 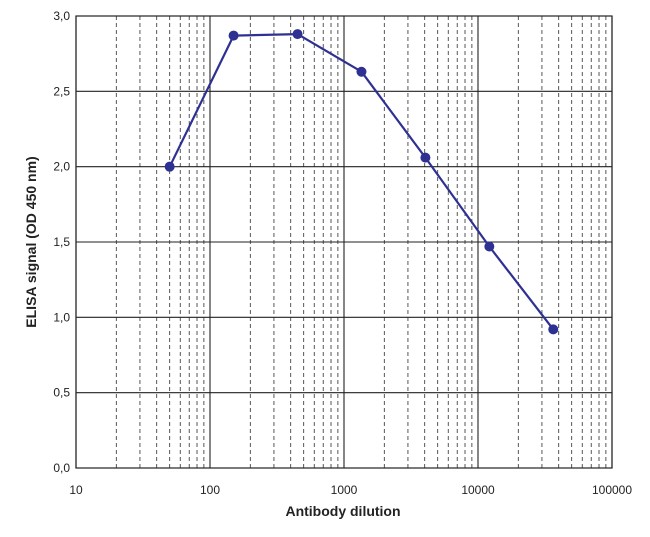 I want to click on y-tick-label: 1,0, so click(x=61, y=317).